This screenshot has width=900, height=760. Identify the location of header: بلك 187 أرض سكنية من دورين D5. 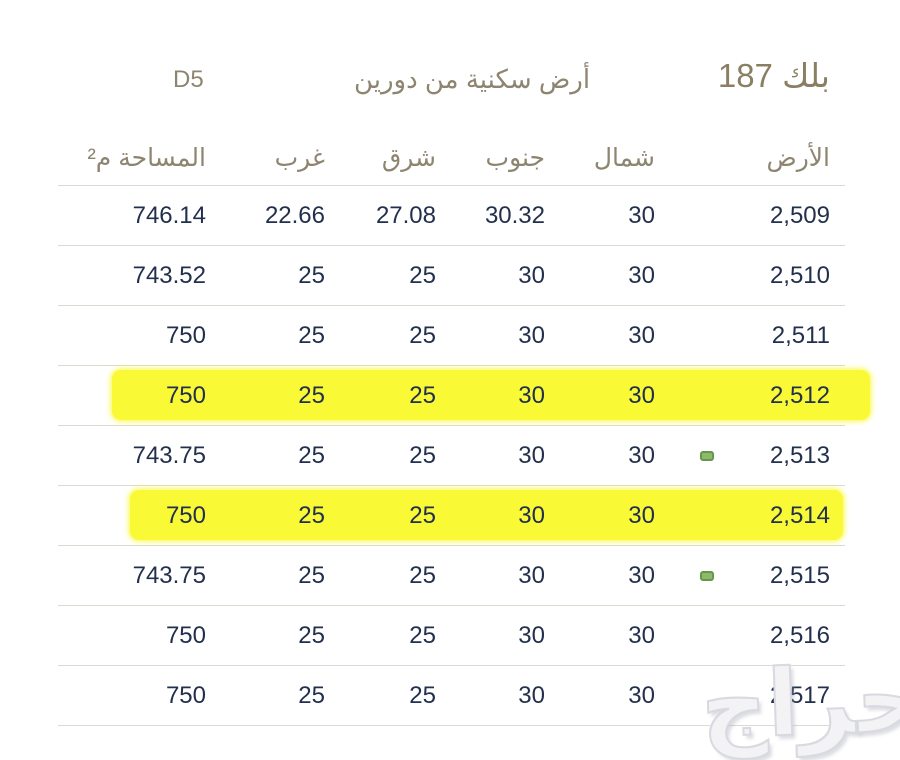
(451, 82).